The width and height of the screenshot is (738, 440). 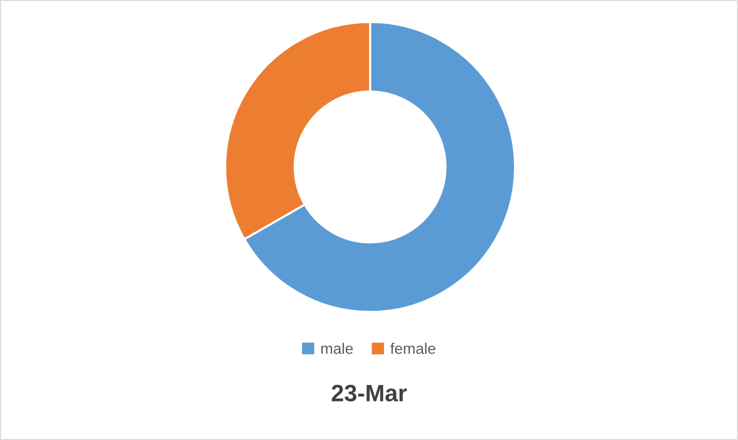 I want to click on text: 23-Mar, so click(x=369, y=393).